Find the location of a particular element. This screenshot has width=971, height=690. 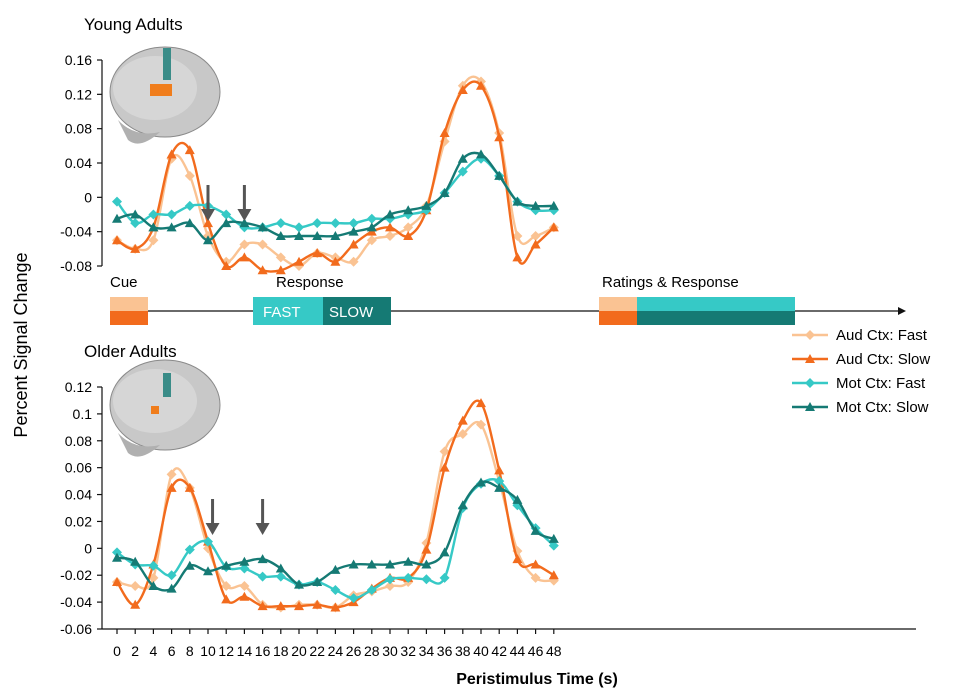

brain-icon-young is located at coordinates (165, 95).